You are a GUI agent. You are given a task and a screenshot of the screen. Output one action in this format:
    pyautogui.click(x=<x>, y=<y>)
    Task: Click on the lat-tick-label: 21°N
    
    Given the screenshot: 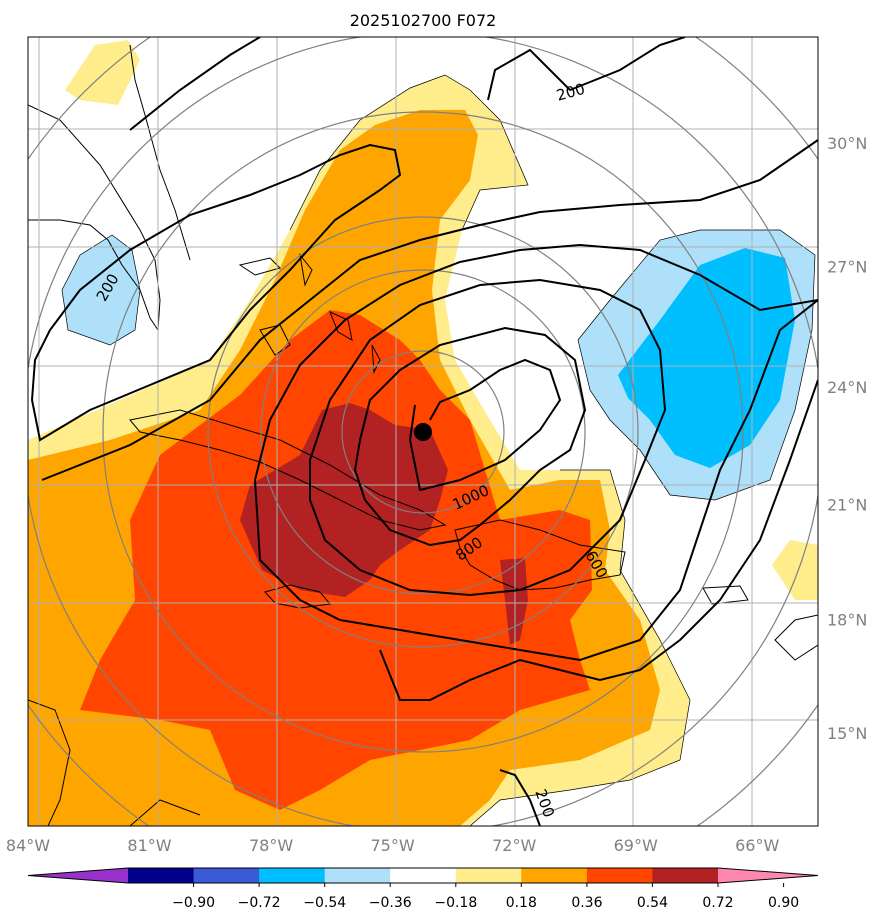 What is the action you would take?
    pyautogui.click(x=847, y=504)
    